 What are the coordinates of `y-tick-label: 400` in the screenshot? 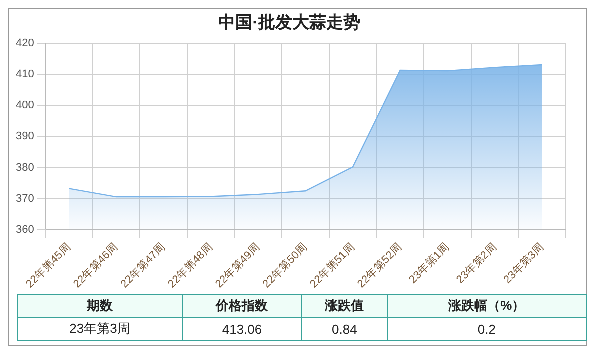 It's located at (25, 106).